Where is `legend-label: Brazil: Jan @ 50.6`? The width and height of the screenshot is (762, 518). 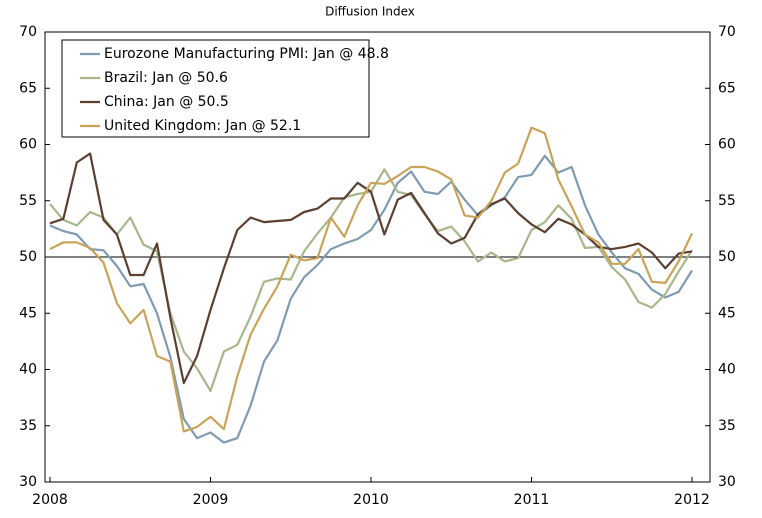 legend-label: Brazil: Jan @ 50.6 is located at coordinates (166, 78).